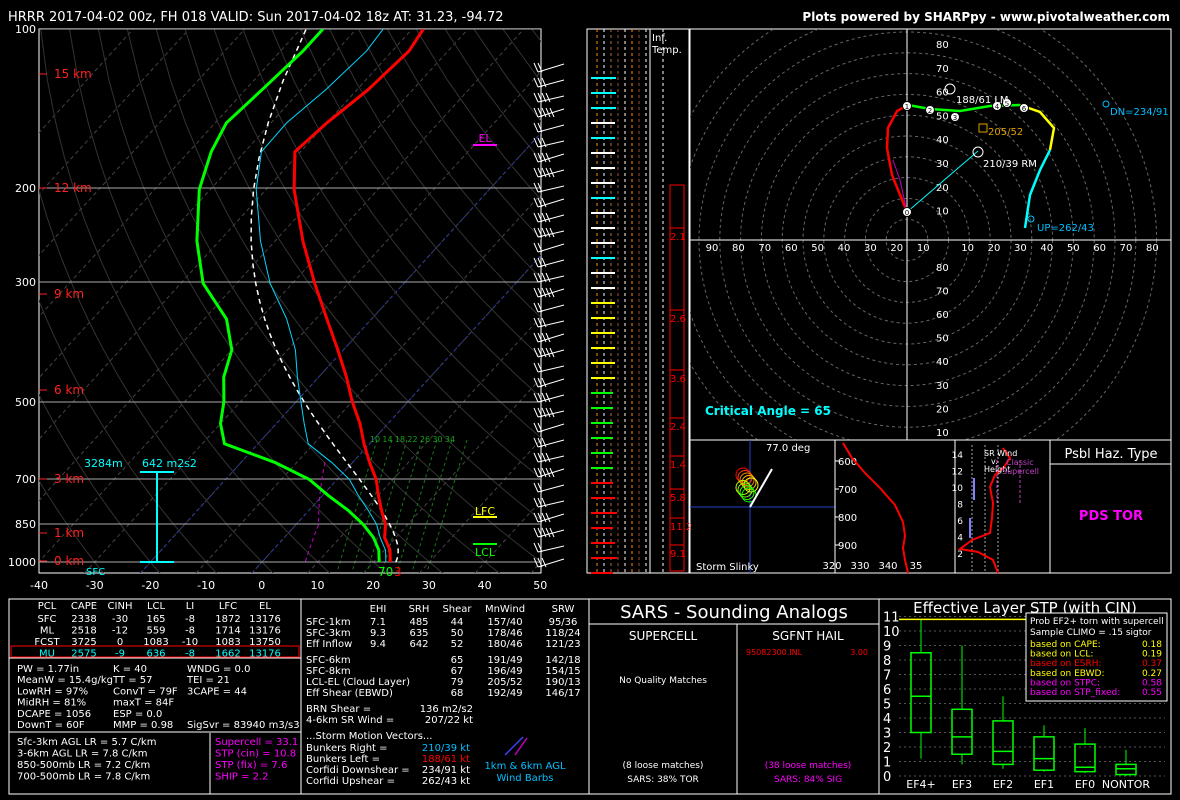 The width and height of the screenshot is (1180, 800). I want to click on parcel-cell: 13750, so click(265, 642).